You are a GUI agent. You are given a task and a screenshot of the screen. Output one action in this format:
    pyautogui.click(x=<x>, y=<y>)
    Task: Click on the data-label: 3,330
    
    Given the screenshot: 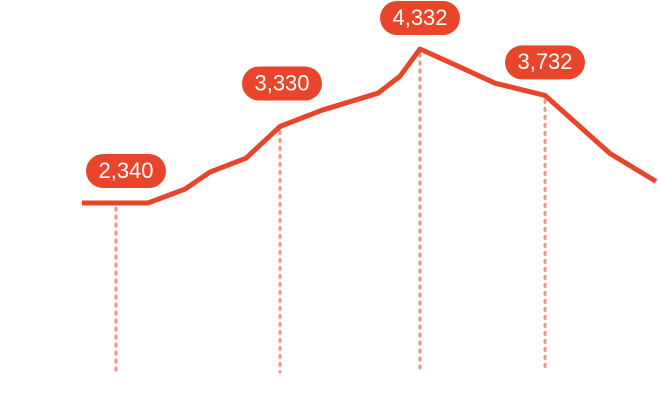 What is the action you would take?
    pyautogui.click(x=282, y=83)
    